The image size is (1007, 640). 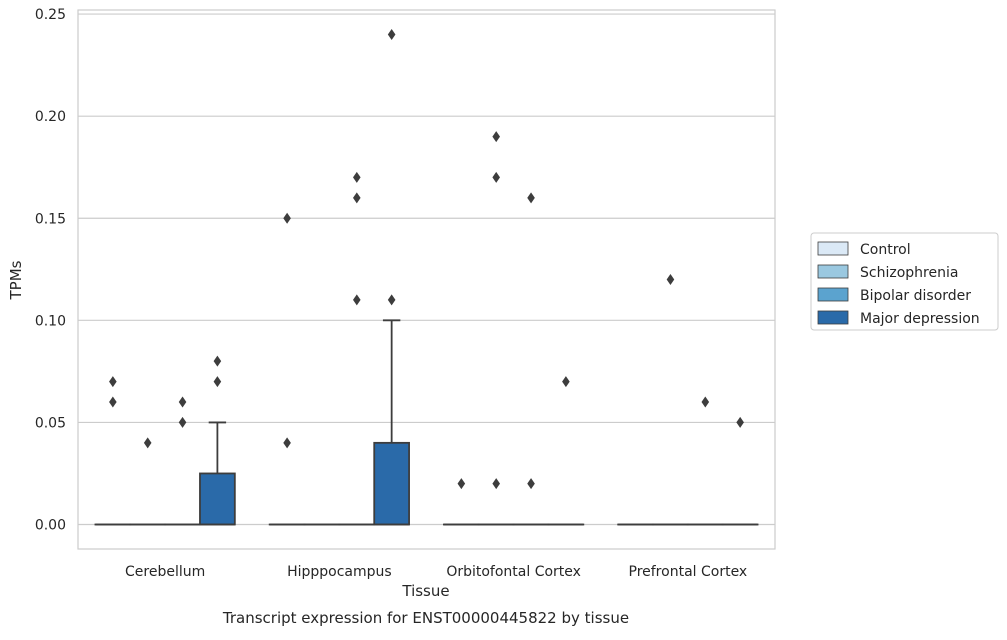 I want to click on x-tick-label: Hipppocampus, so click(x=339, y=572).